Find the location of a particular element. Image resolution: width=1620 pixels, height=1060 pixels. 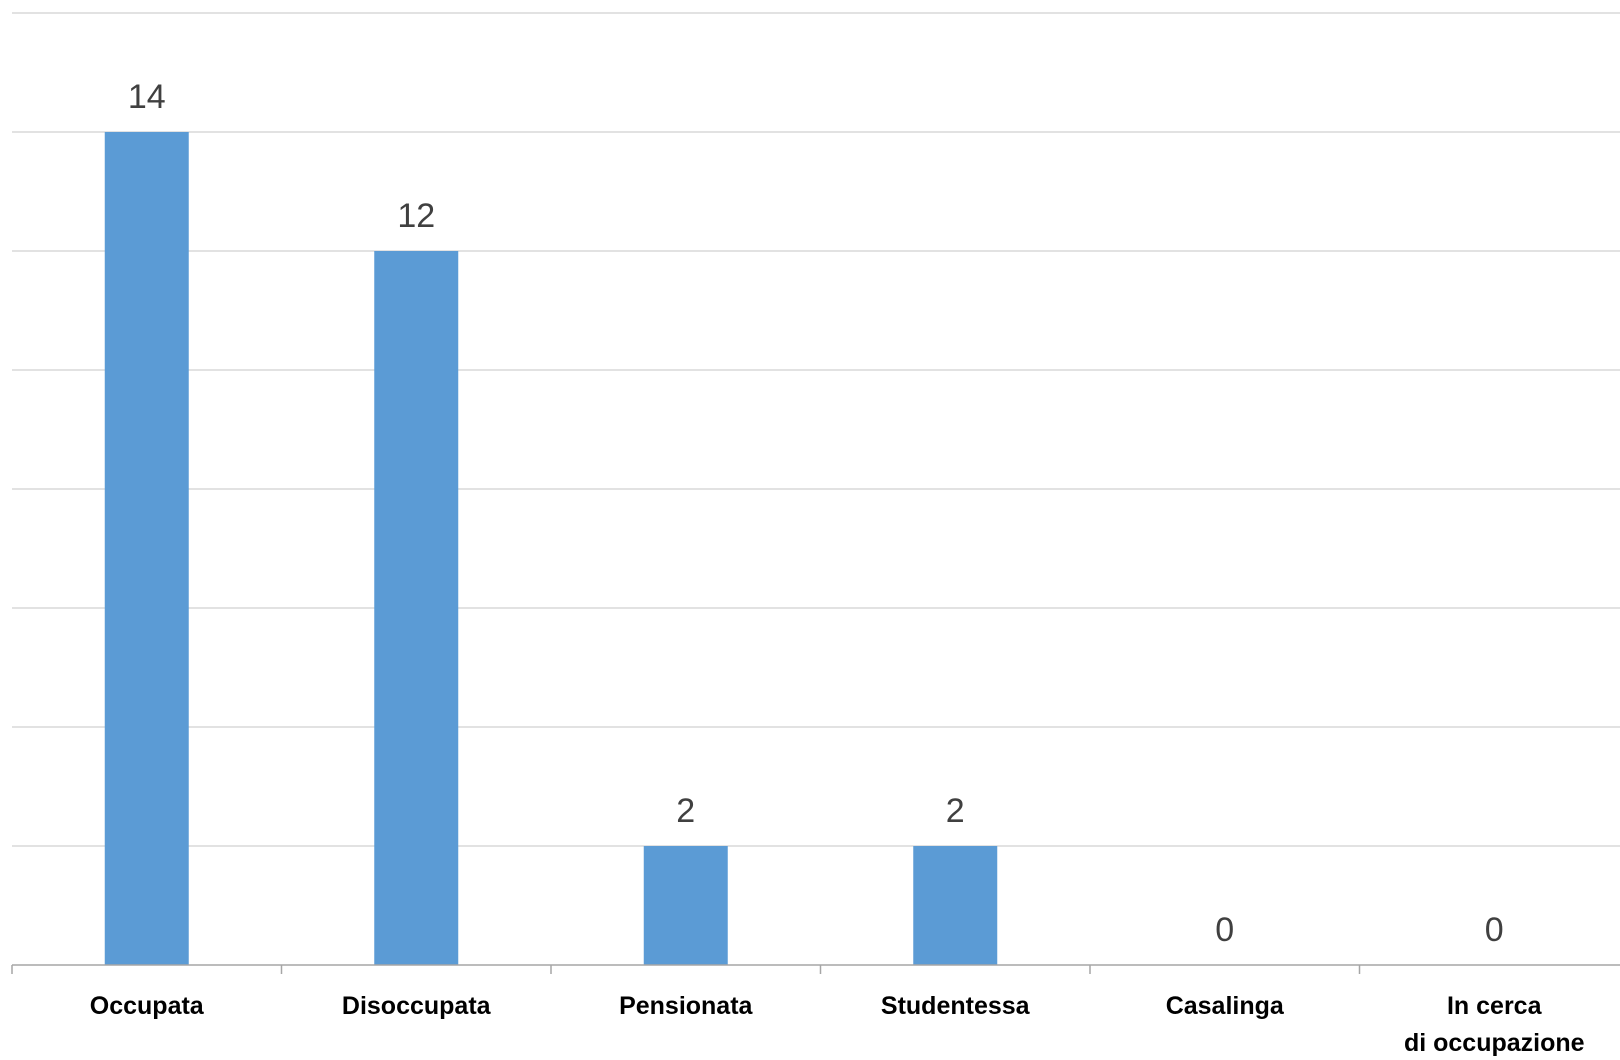

category-label-line: Pensionata is located at coordinates (686, 1006).